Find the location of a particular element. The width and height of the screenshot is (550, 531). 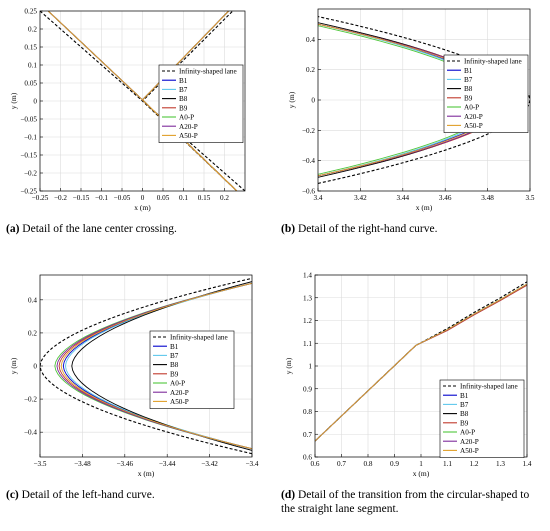

chart-c-x-tick-label: −3.44 is located at coordinates (167, 464).